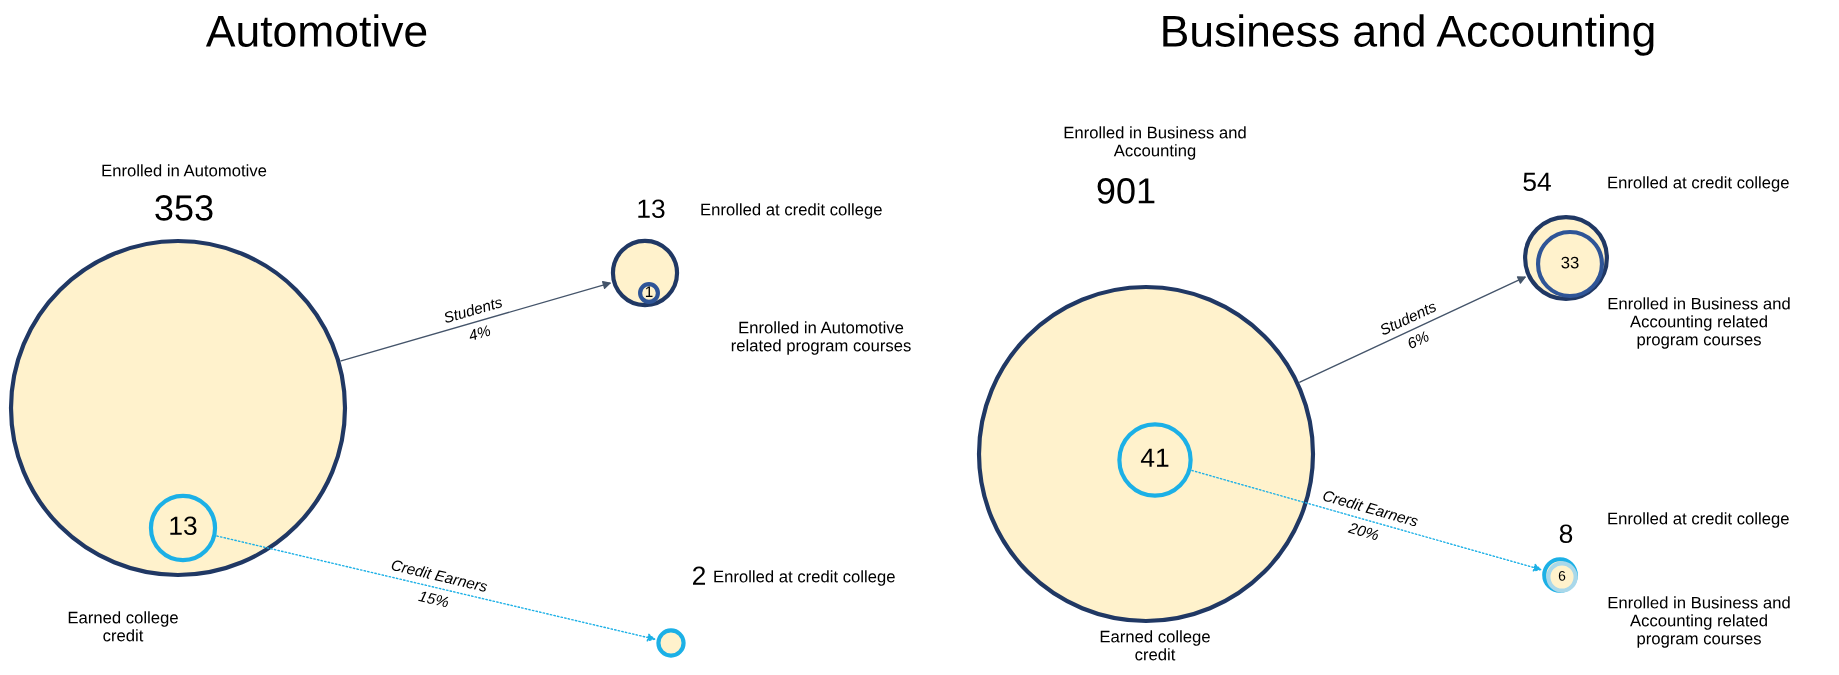 The height and width of the screenshot is (675, 1839). Describe the element at coordinates (649, 291) in the screenshot. I see `data-label: 1` at that location.